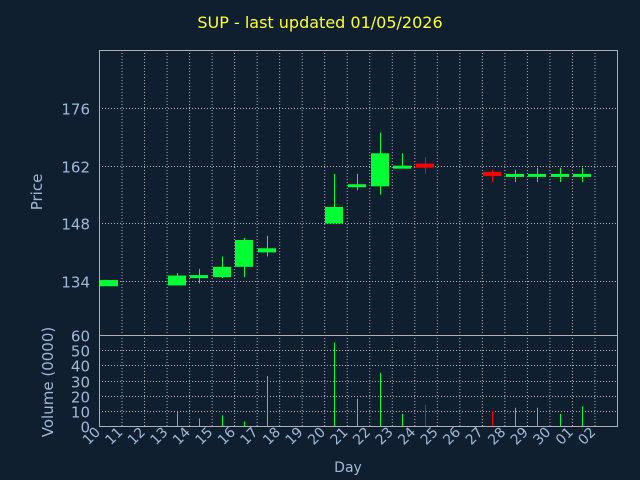 This screenshot has width=640, height=480. Describe the element at coordinates (317, 437) in the screenshot. I see `x-tick-label: 20` at that location.